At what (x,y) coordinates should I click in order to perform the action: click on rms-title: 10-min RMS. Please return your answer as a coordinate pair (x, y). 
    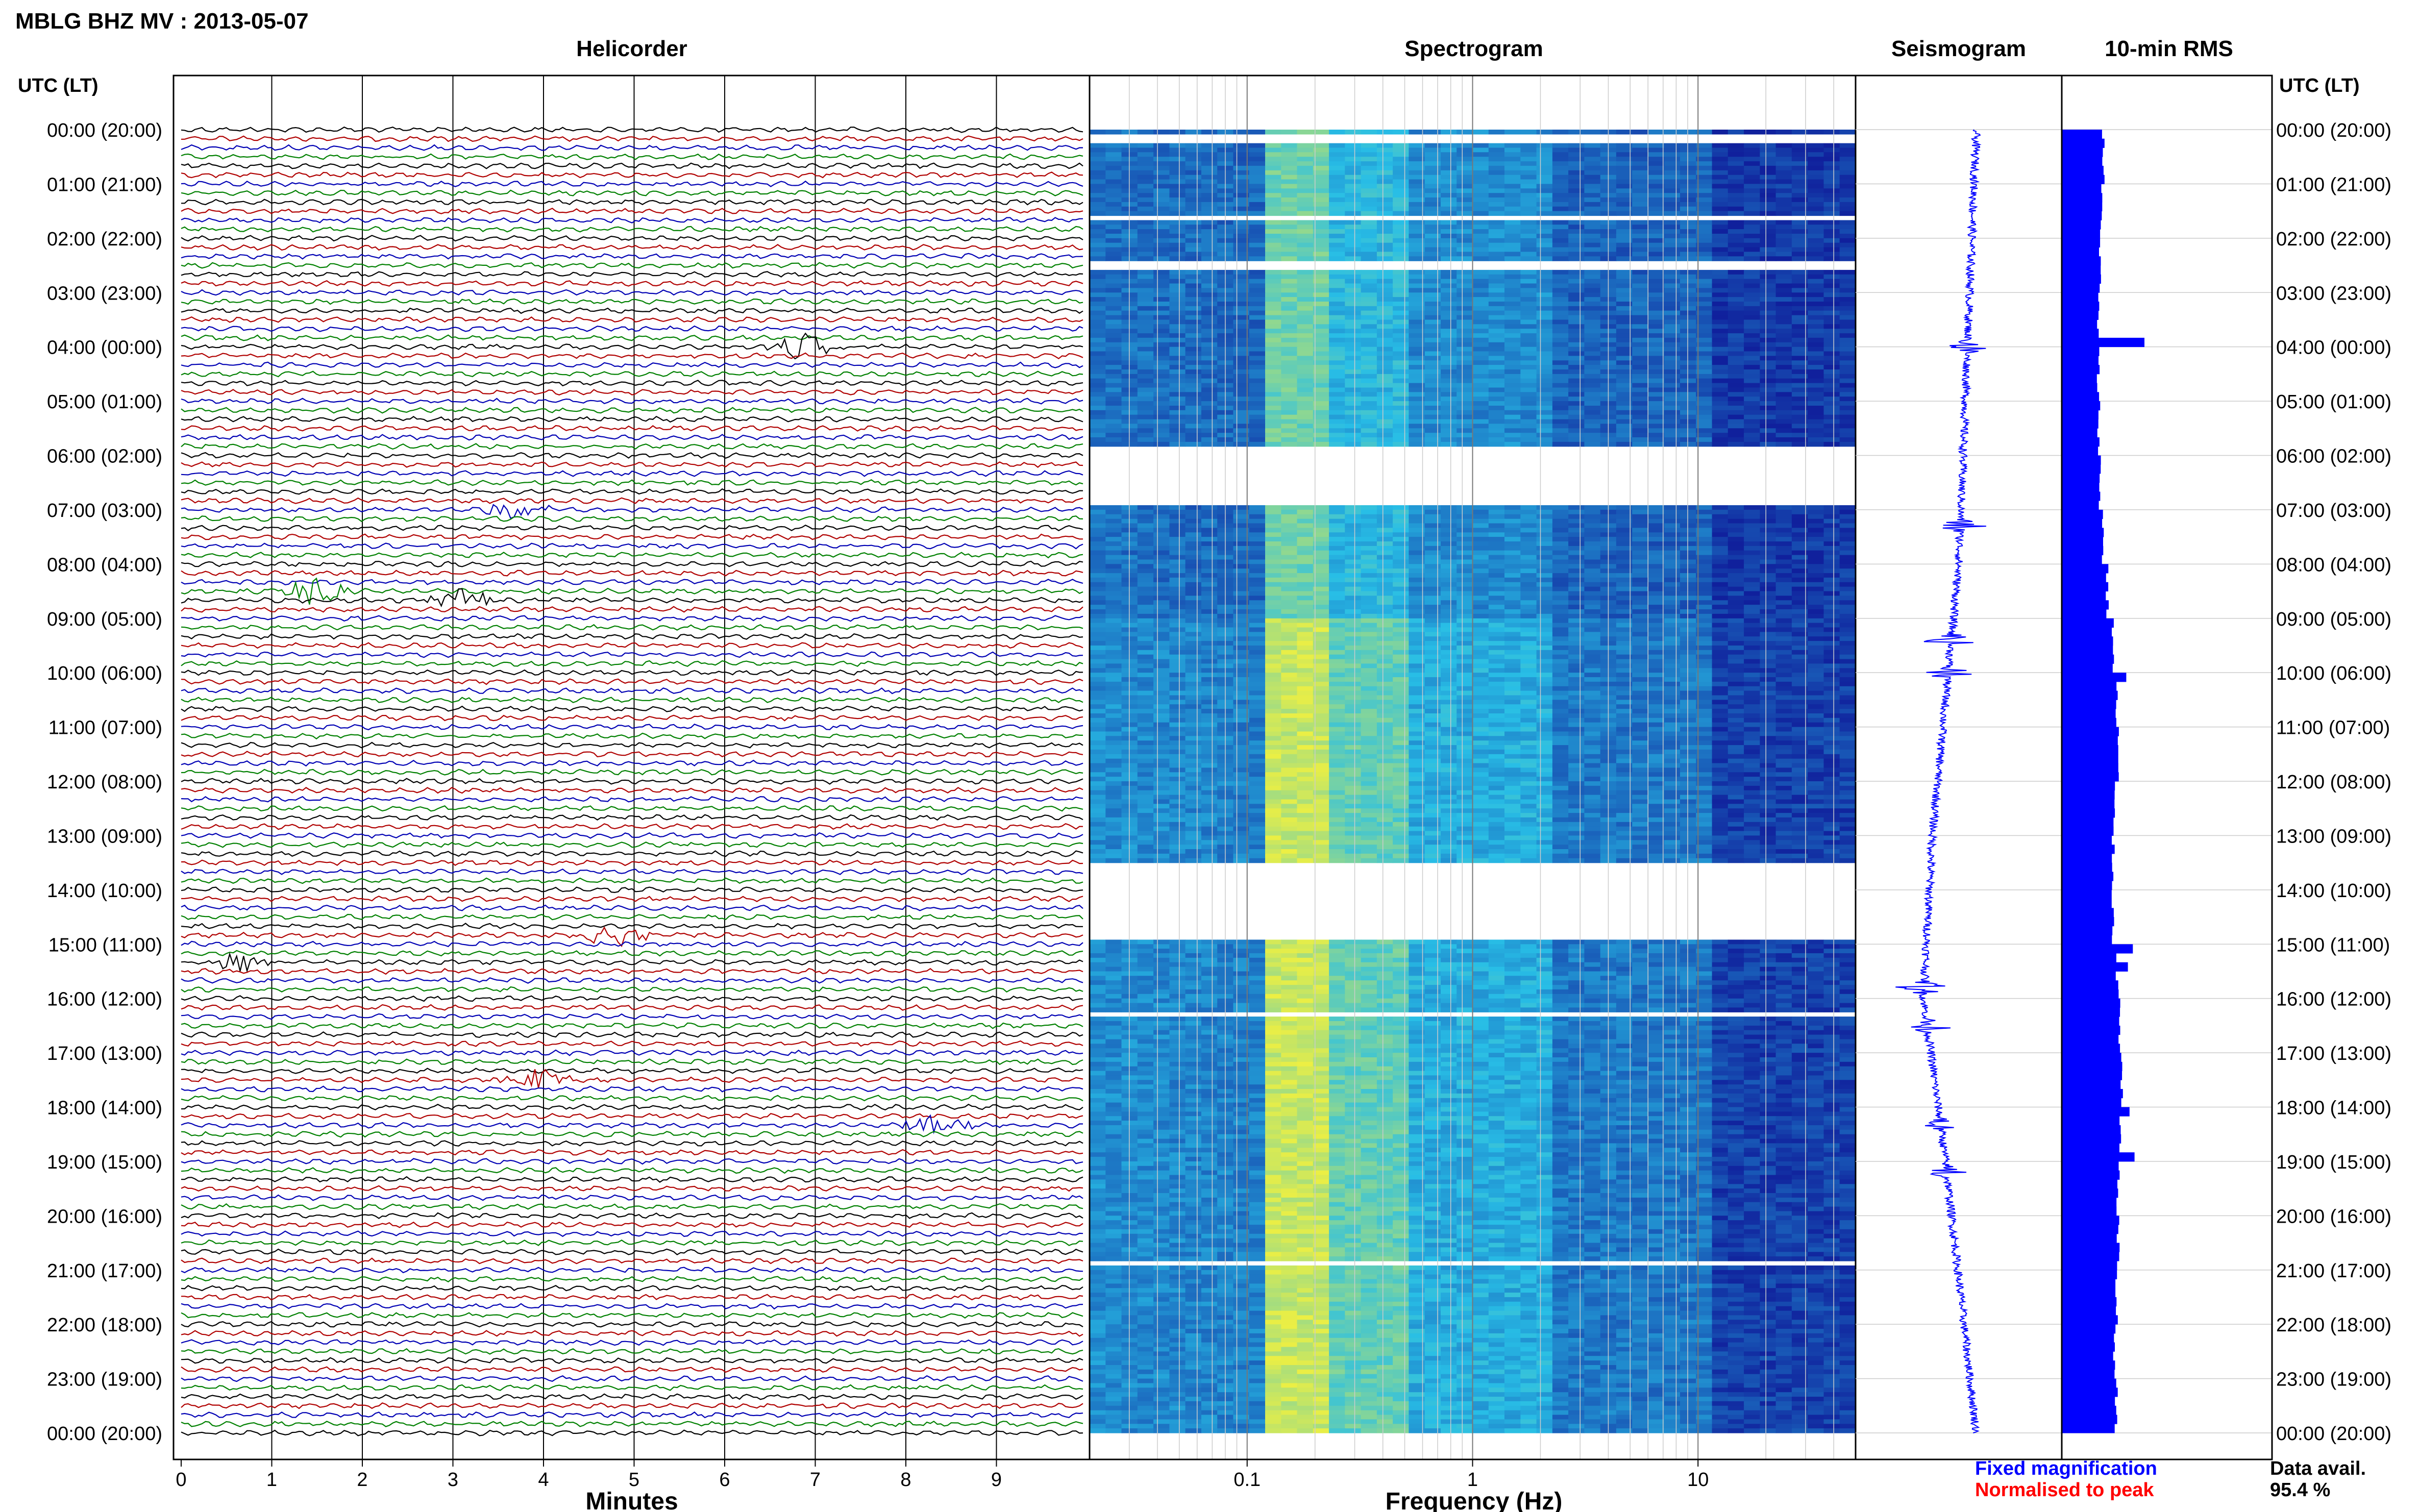
    Looking at the image, I should click on (2169, 48).